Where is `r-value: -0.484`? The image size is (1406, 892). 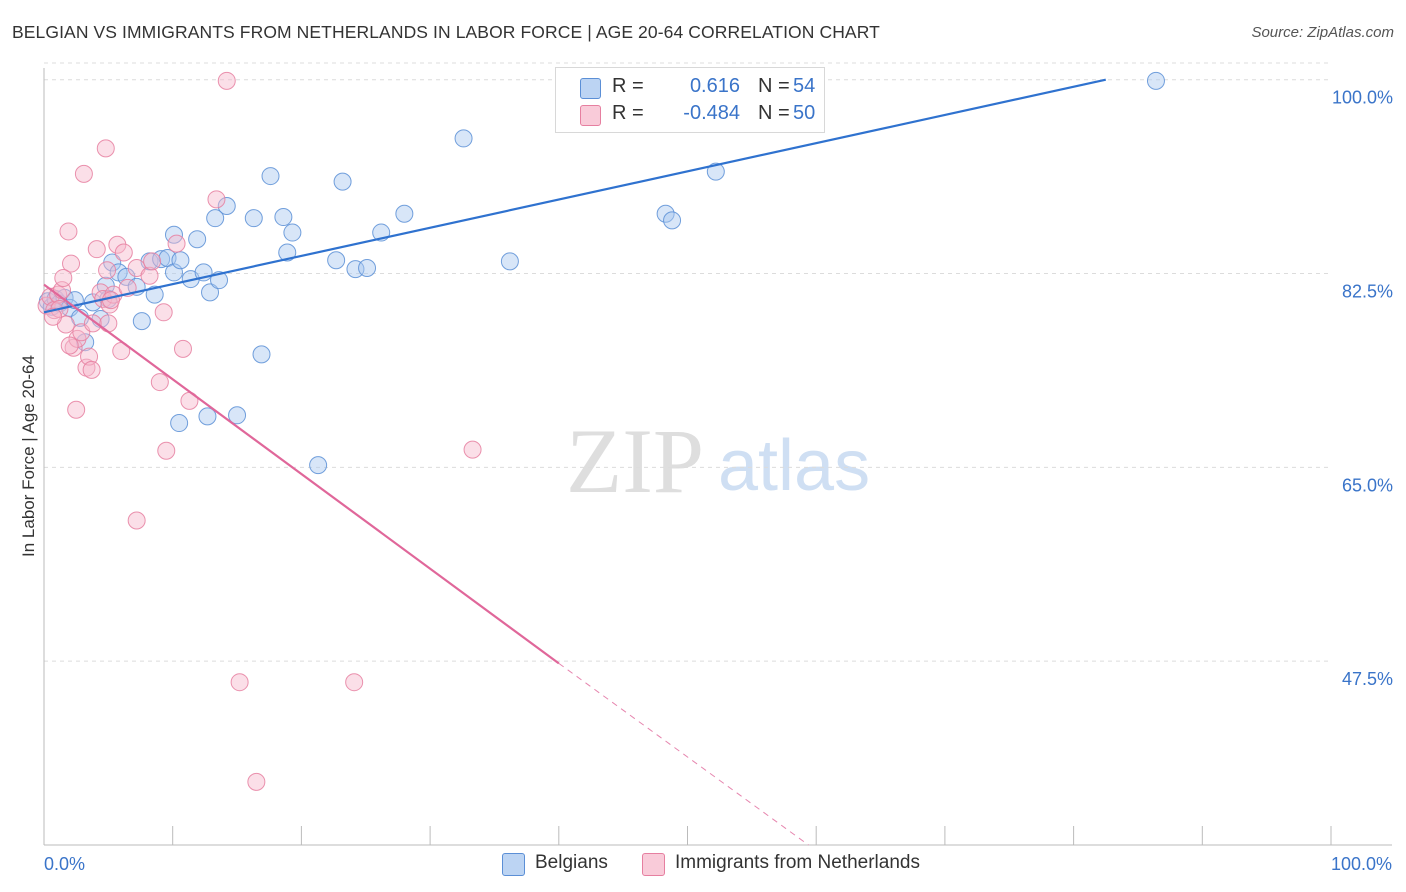
r-value: -0.484 is located at coordinates (711, 113).